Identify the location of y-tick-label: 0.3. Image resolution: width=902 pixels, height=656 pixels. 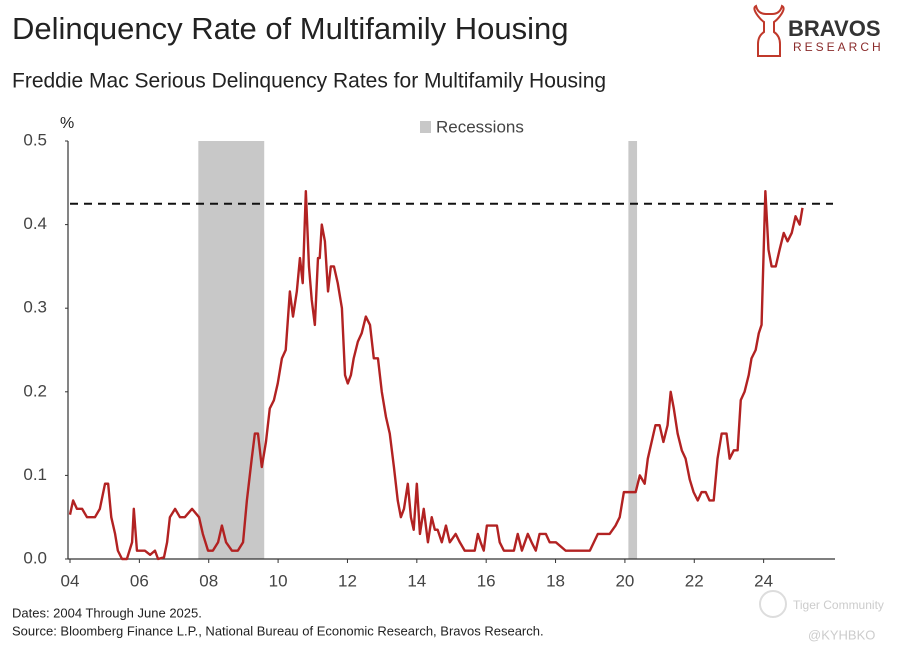
(35, 307).